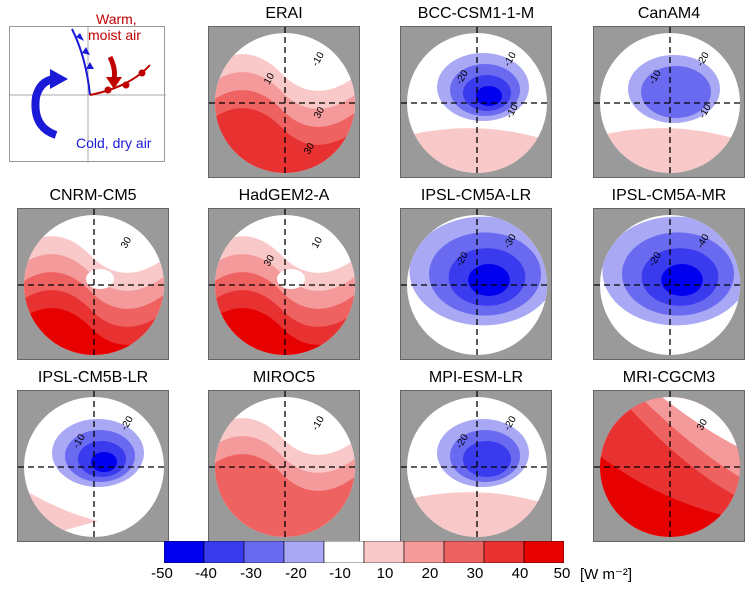 The width and height of the screenshot is (753, 597). What do you see at coordinates (385, 573) in the screenshot?
I see `colorbar-tick-label: 10` at bounding box center [385, 573].